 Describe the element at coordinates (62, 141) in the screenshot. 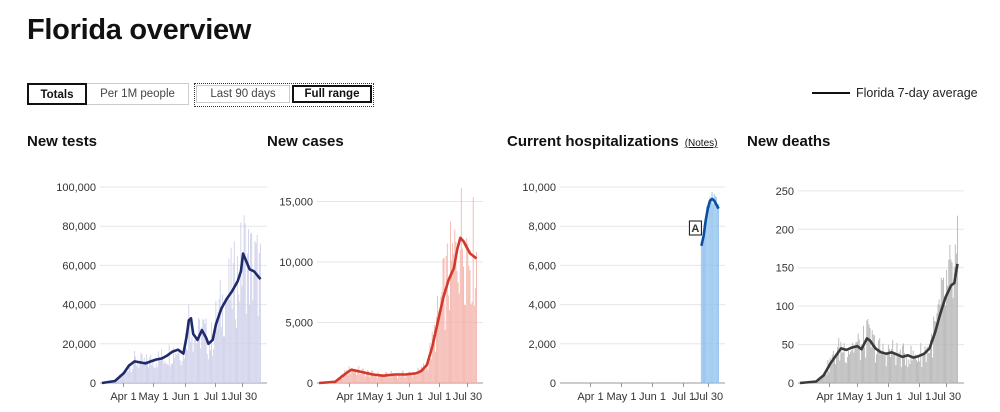

I see `new-tests-title: New tests` at that location.